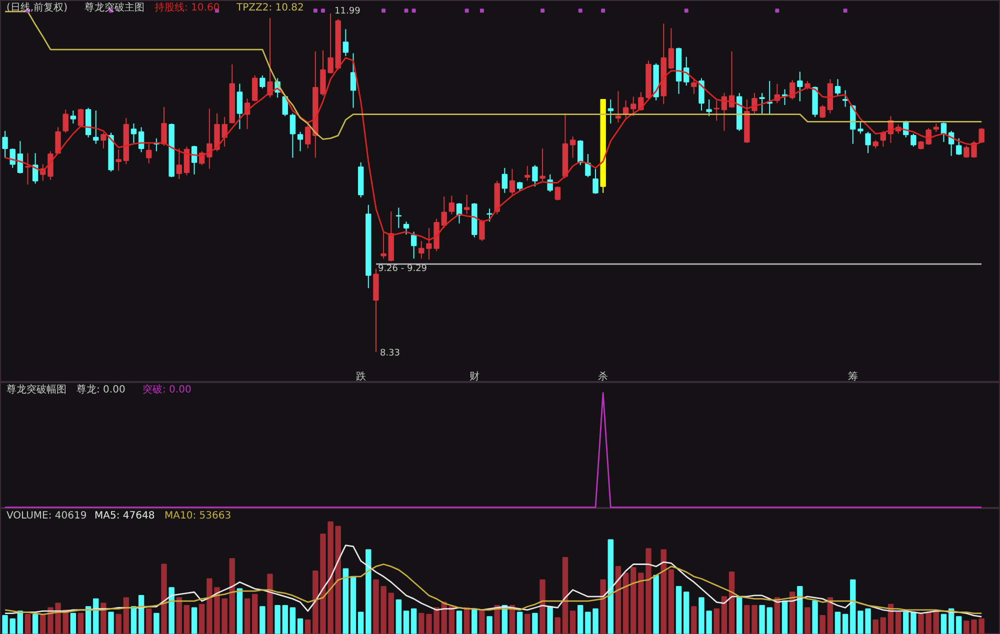 The height and width of the screenshot is (634, 1000). Describe the element at coordinates (270, 8) in the screenshot. I see `text: TPZZ2: 10.82` at that location.